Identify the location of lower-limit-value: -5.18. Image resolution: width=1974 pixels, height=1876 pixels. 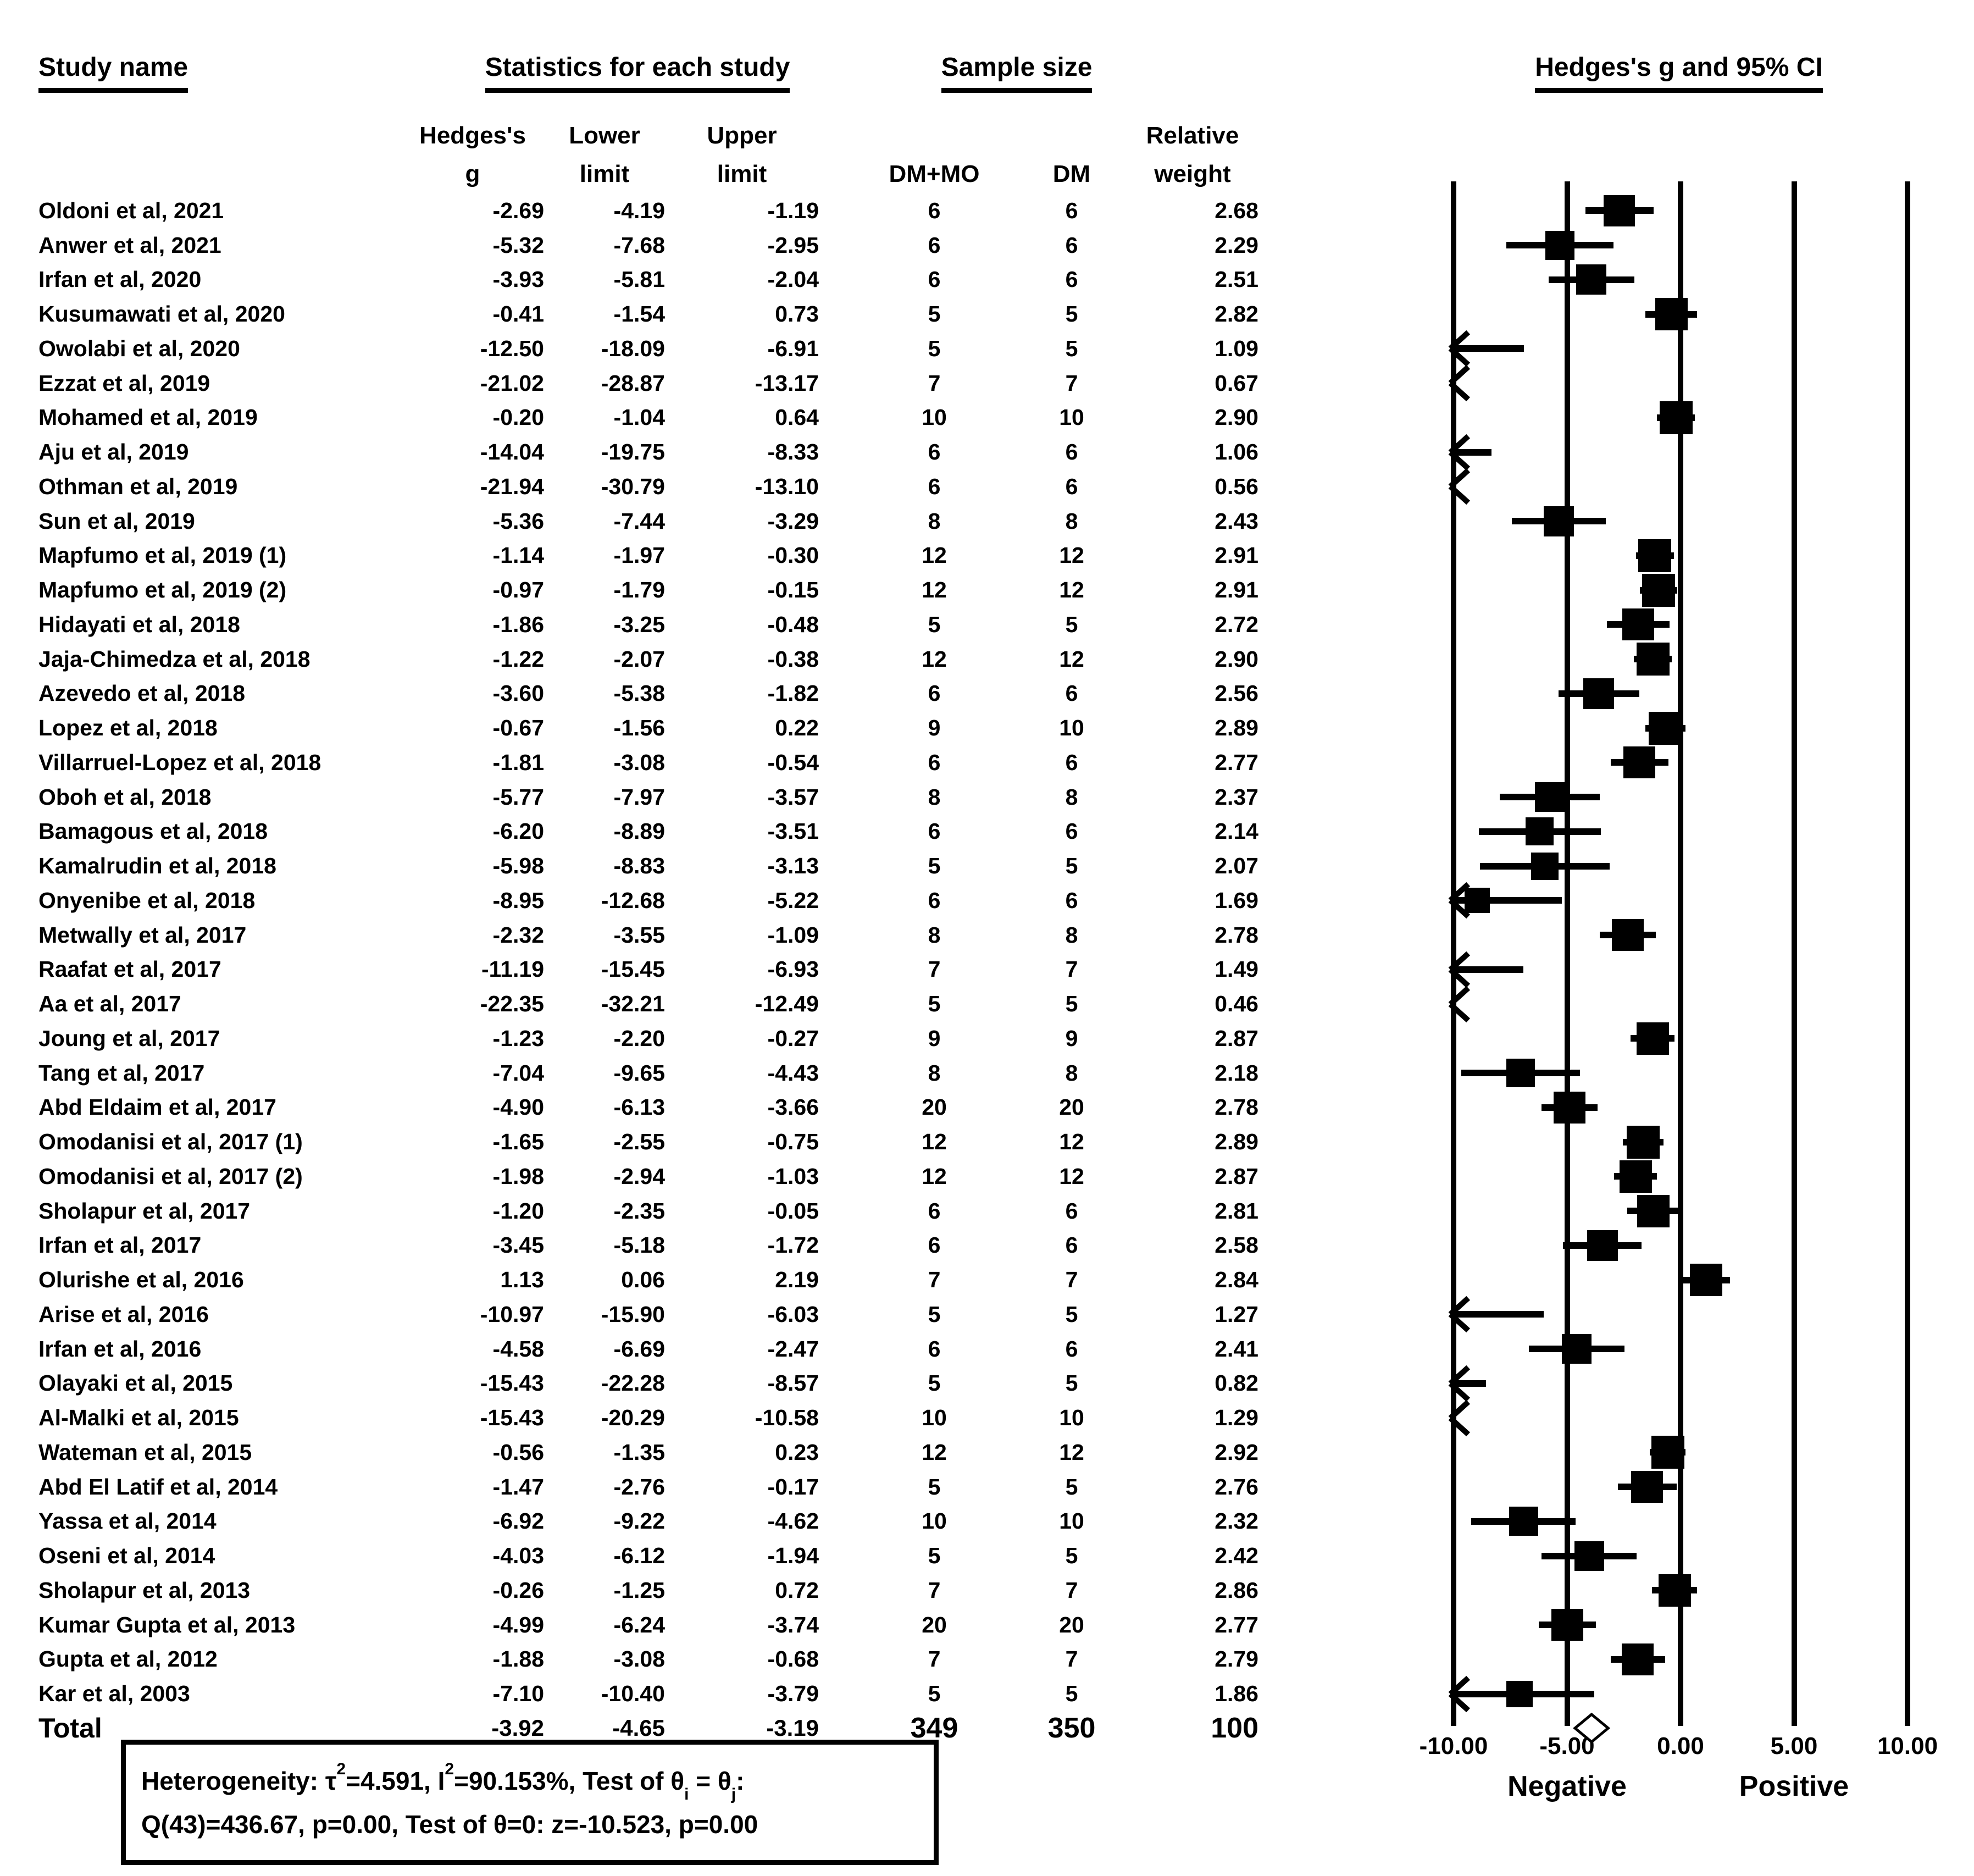
(639, 1245).